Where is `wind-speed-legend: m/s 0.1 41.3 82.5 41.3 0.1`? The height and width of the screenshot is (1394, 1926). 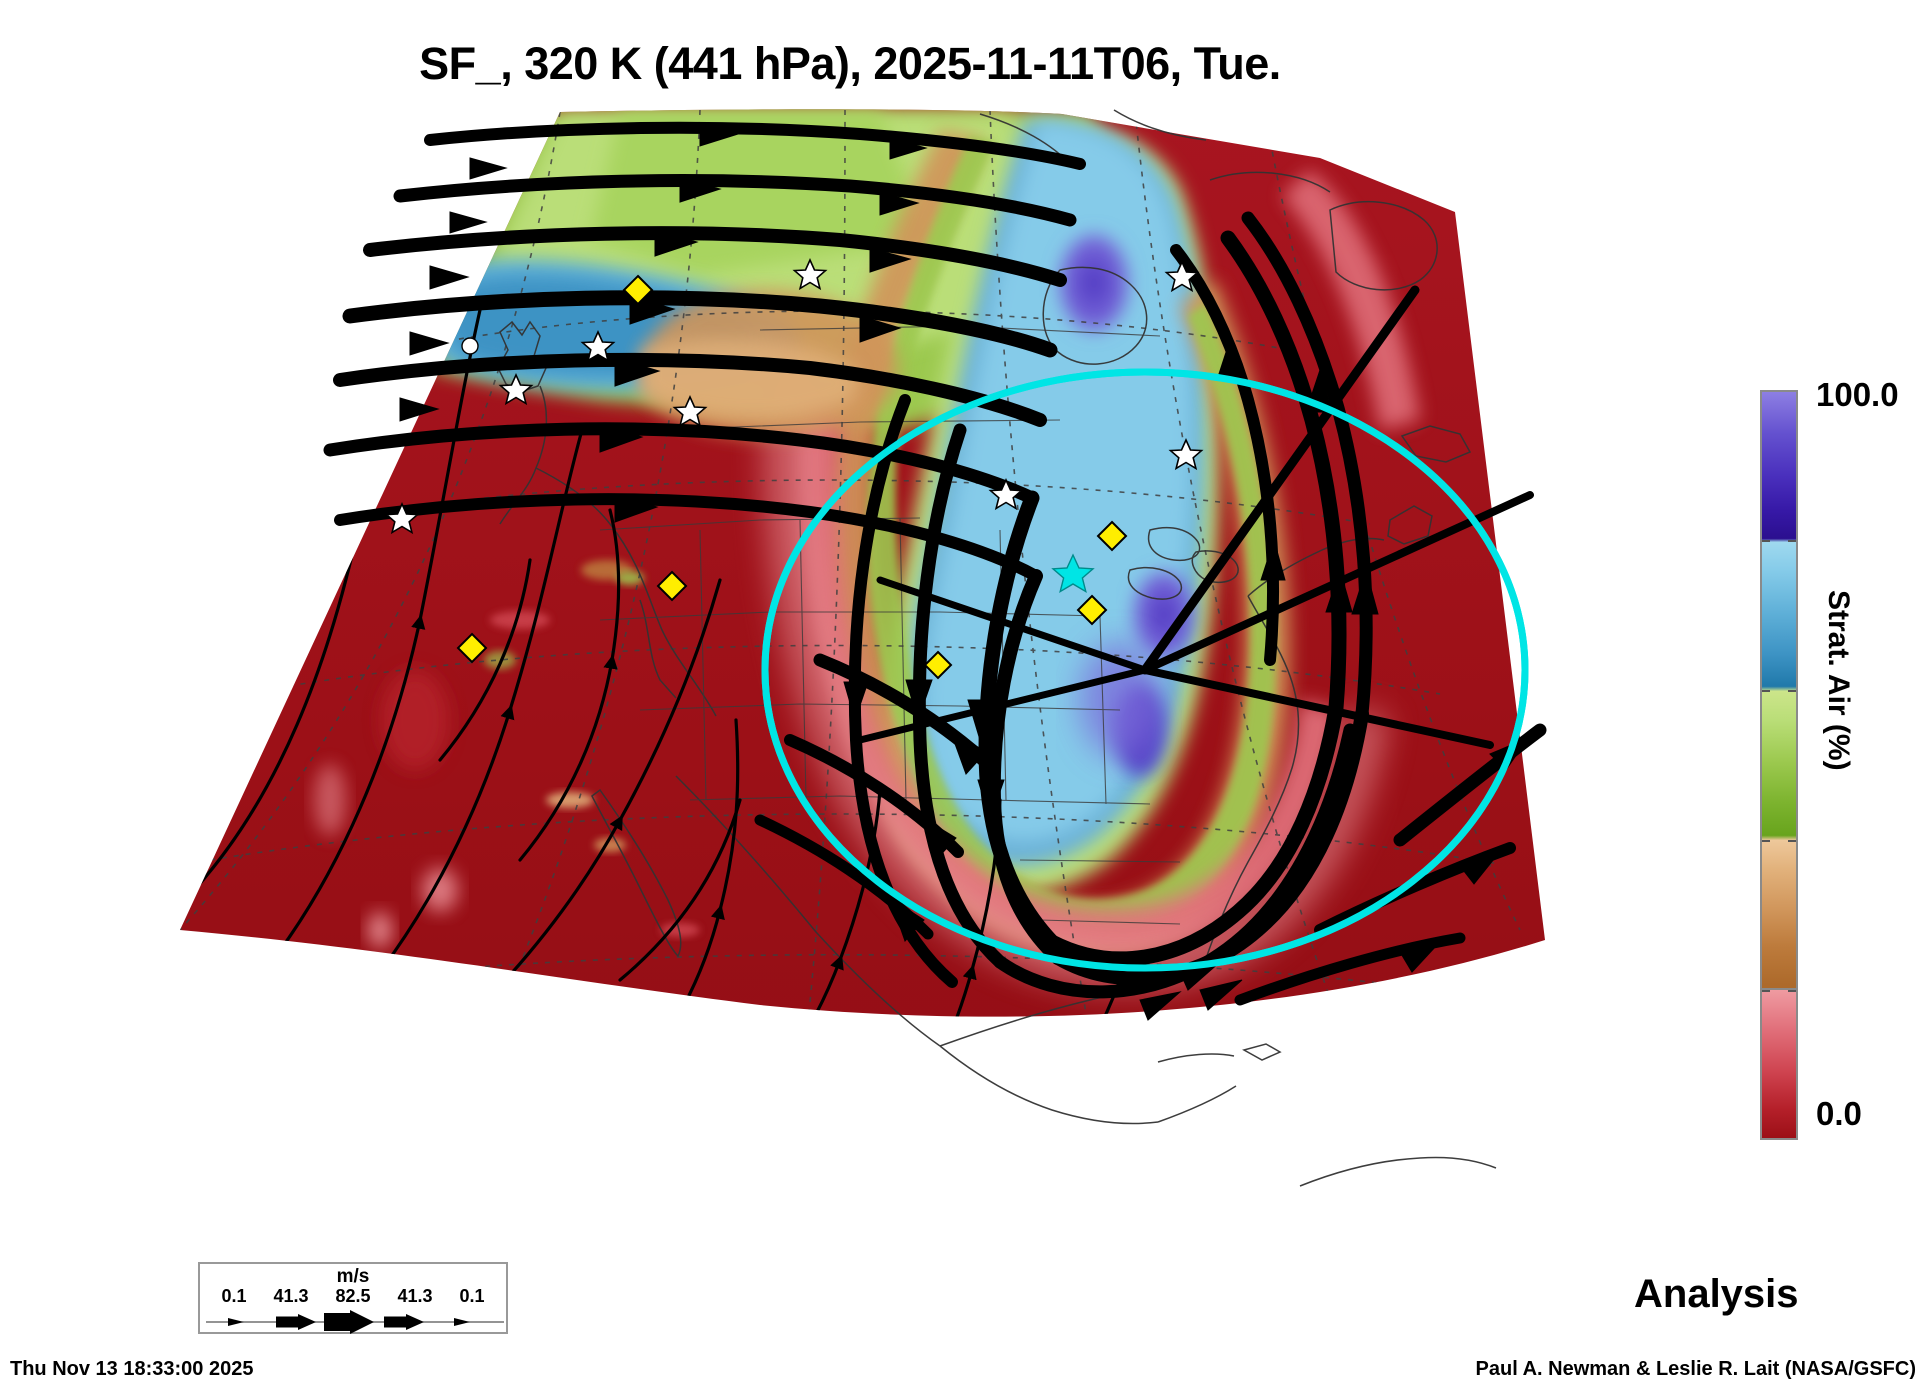
wind-speed-legend: m/s 0.1 41.3 82.5 41.3 0.1 is located at coordinates (353, 1298).